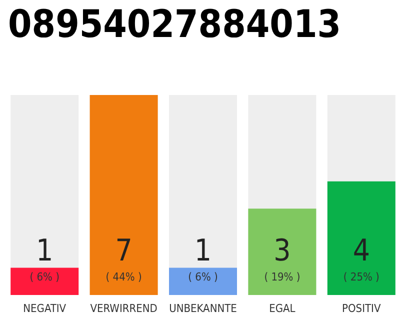 This screenshot has width=410, height=320. I want to click on data-label: ( 44% ), so click(124, 277).